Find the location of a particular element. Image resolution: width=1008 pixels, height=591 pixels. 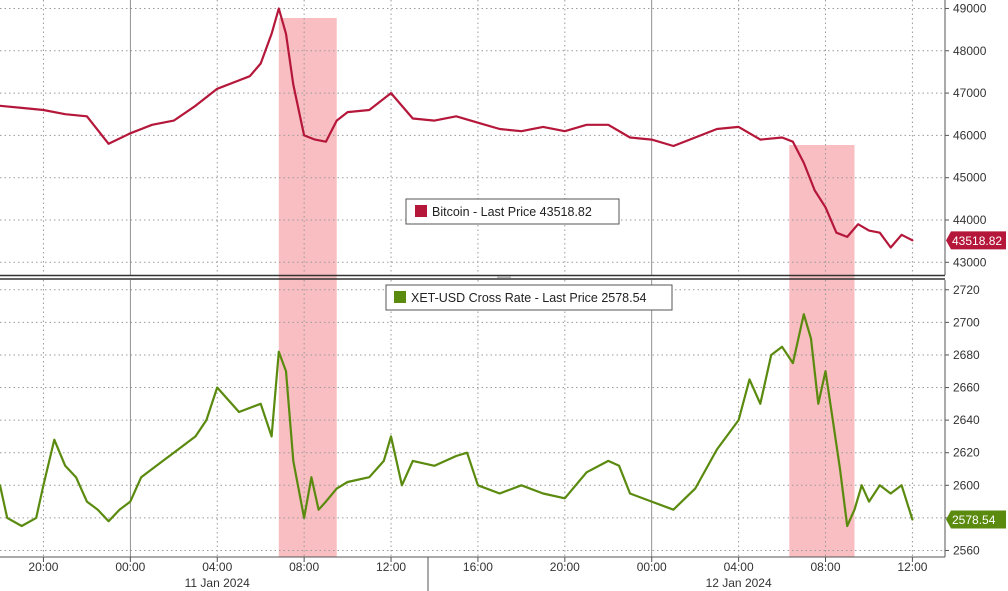

bitcoin-legend: Bitcoin - Last Price 43518.82 is located at coordinates (512, 211).